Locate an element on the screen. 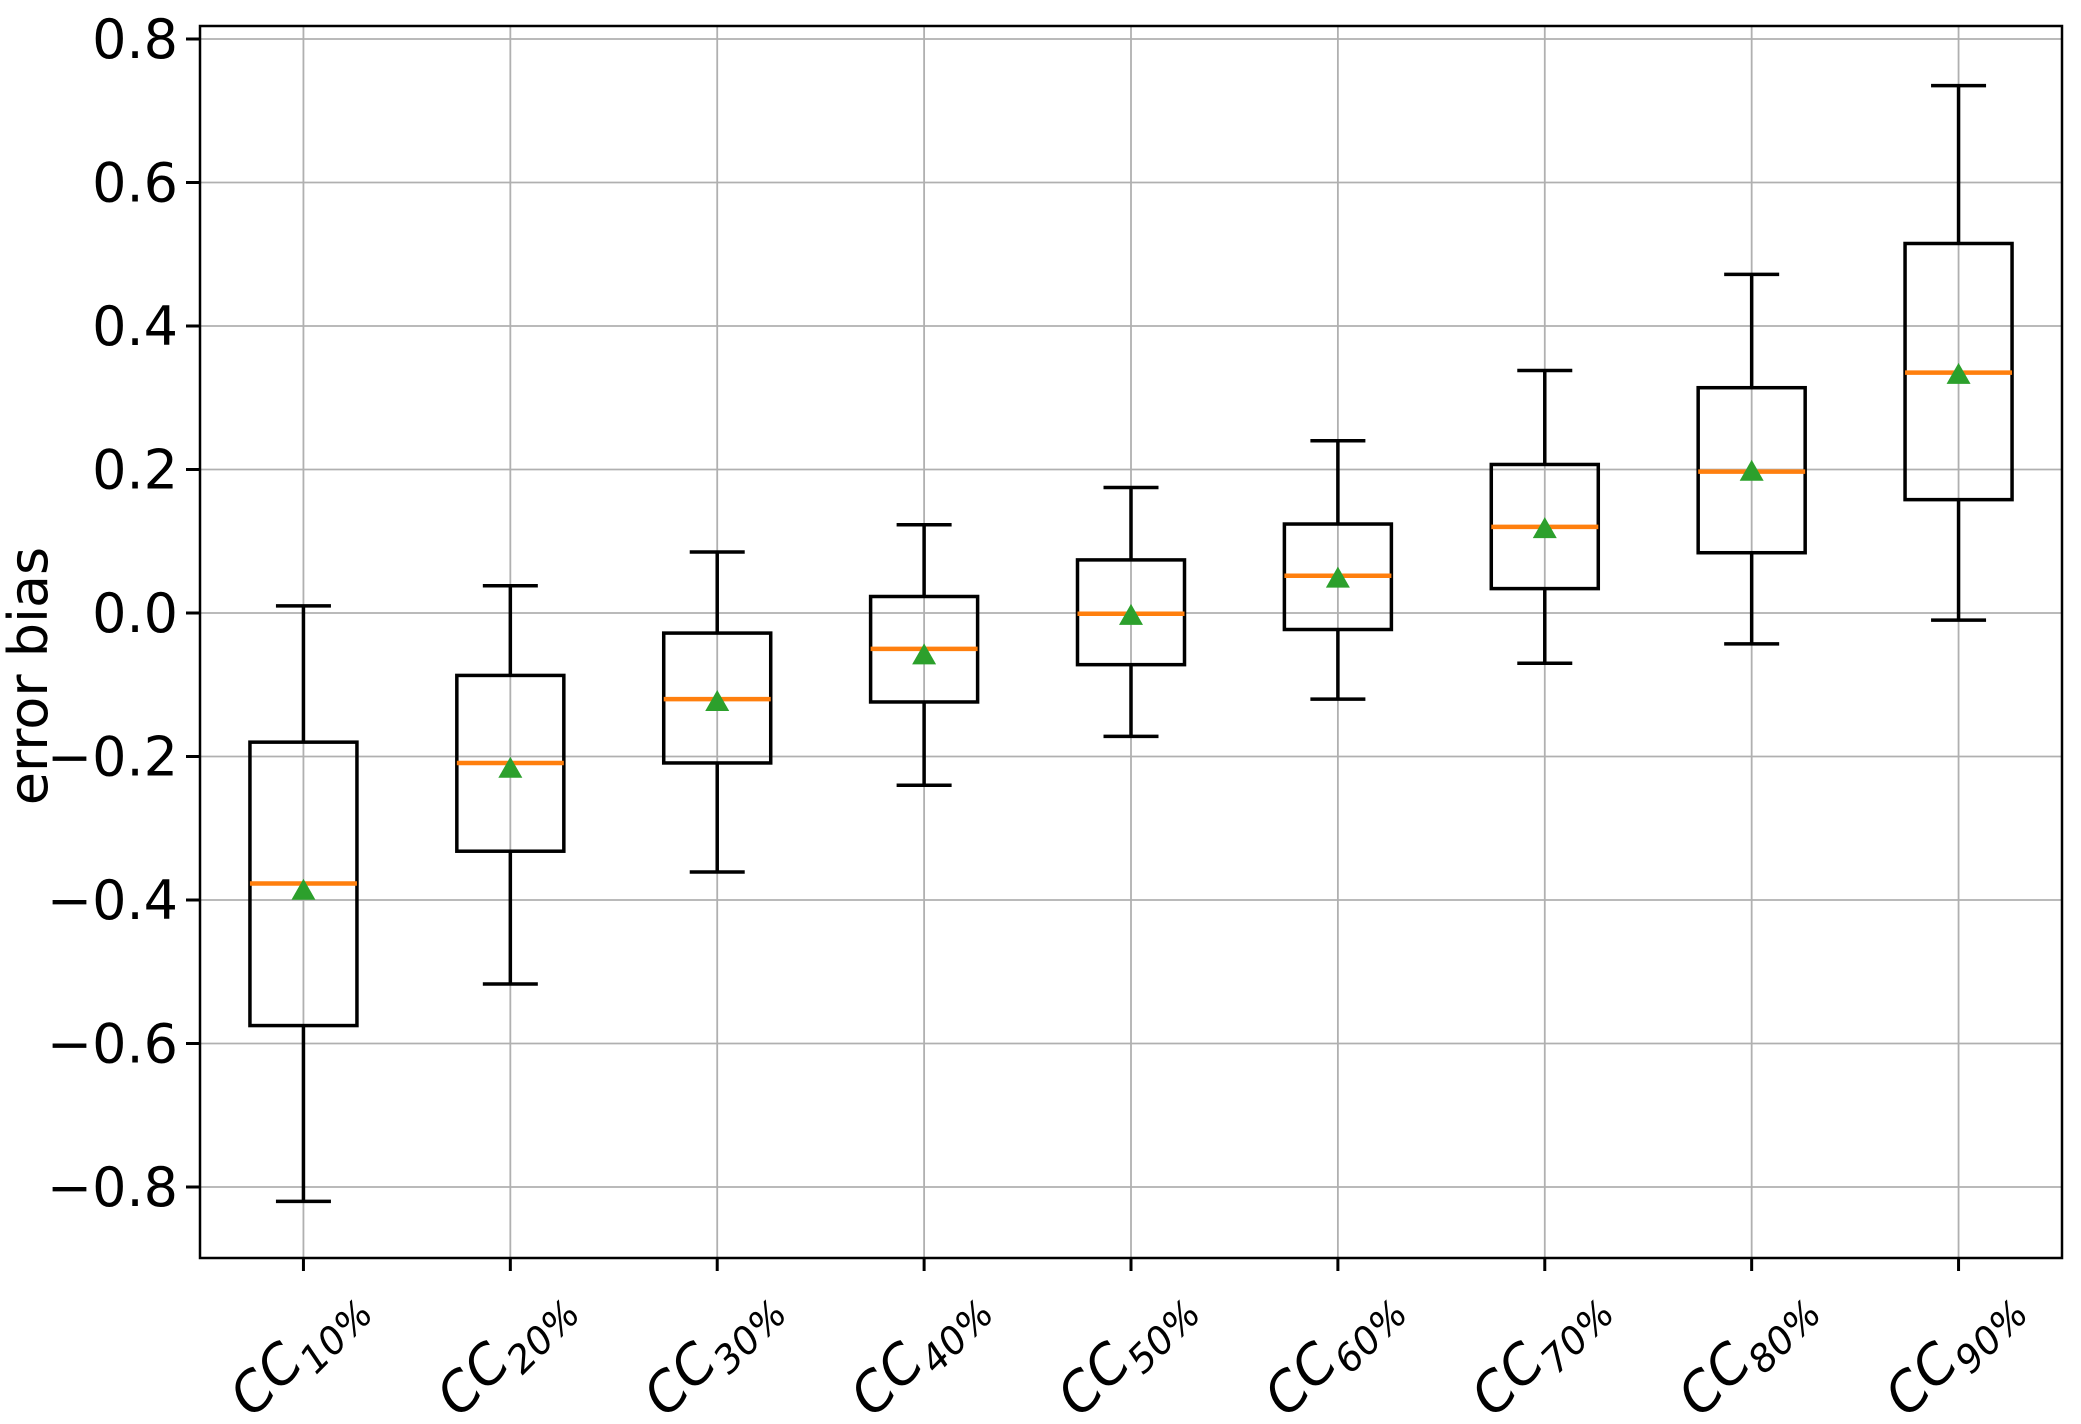 The width and height of the screenshot is (2081, 1424). y-tick-label: −0.2 is located at coordinates (112, 757).